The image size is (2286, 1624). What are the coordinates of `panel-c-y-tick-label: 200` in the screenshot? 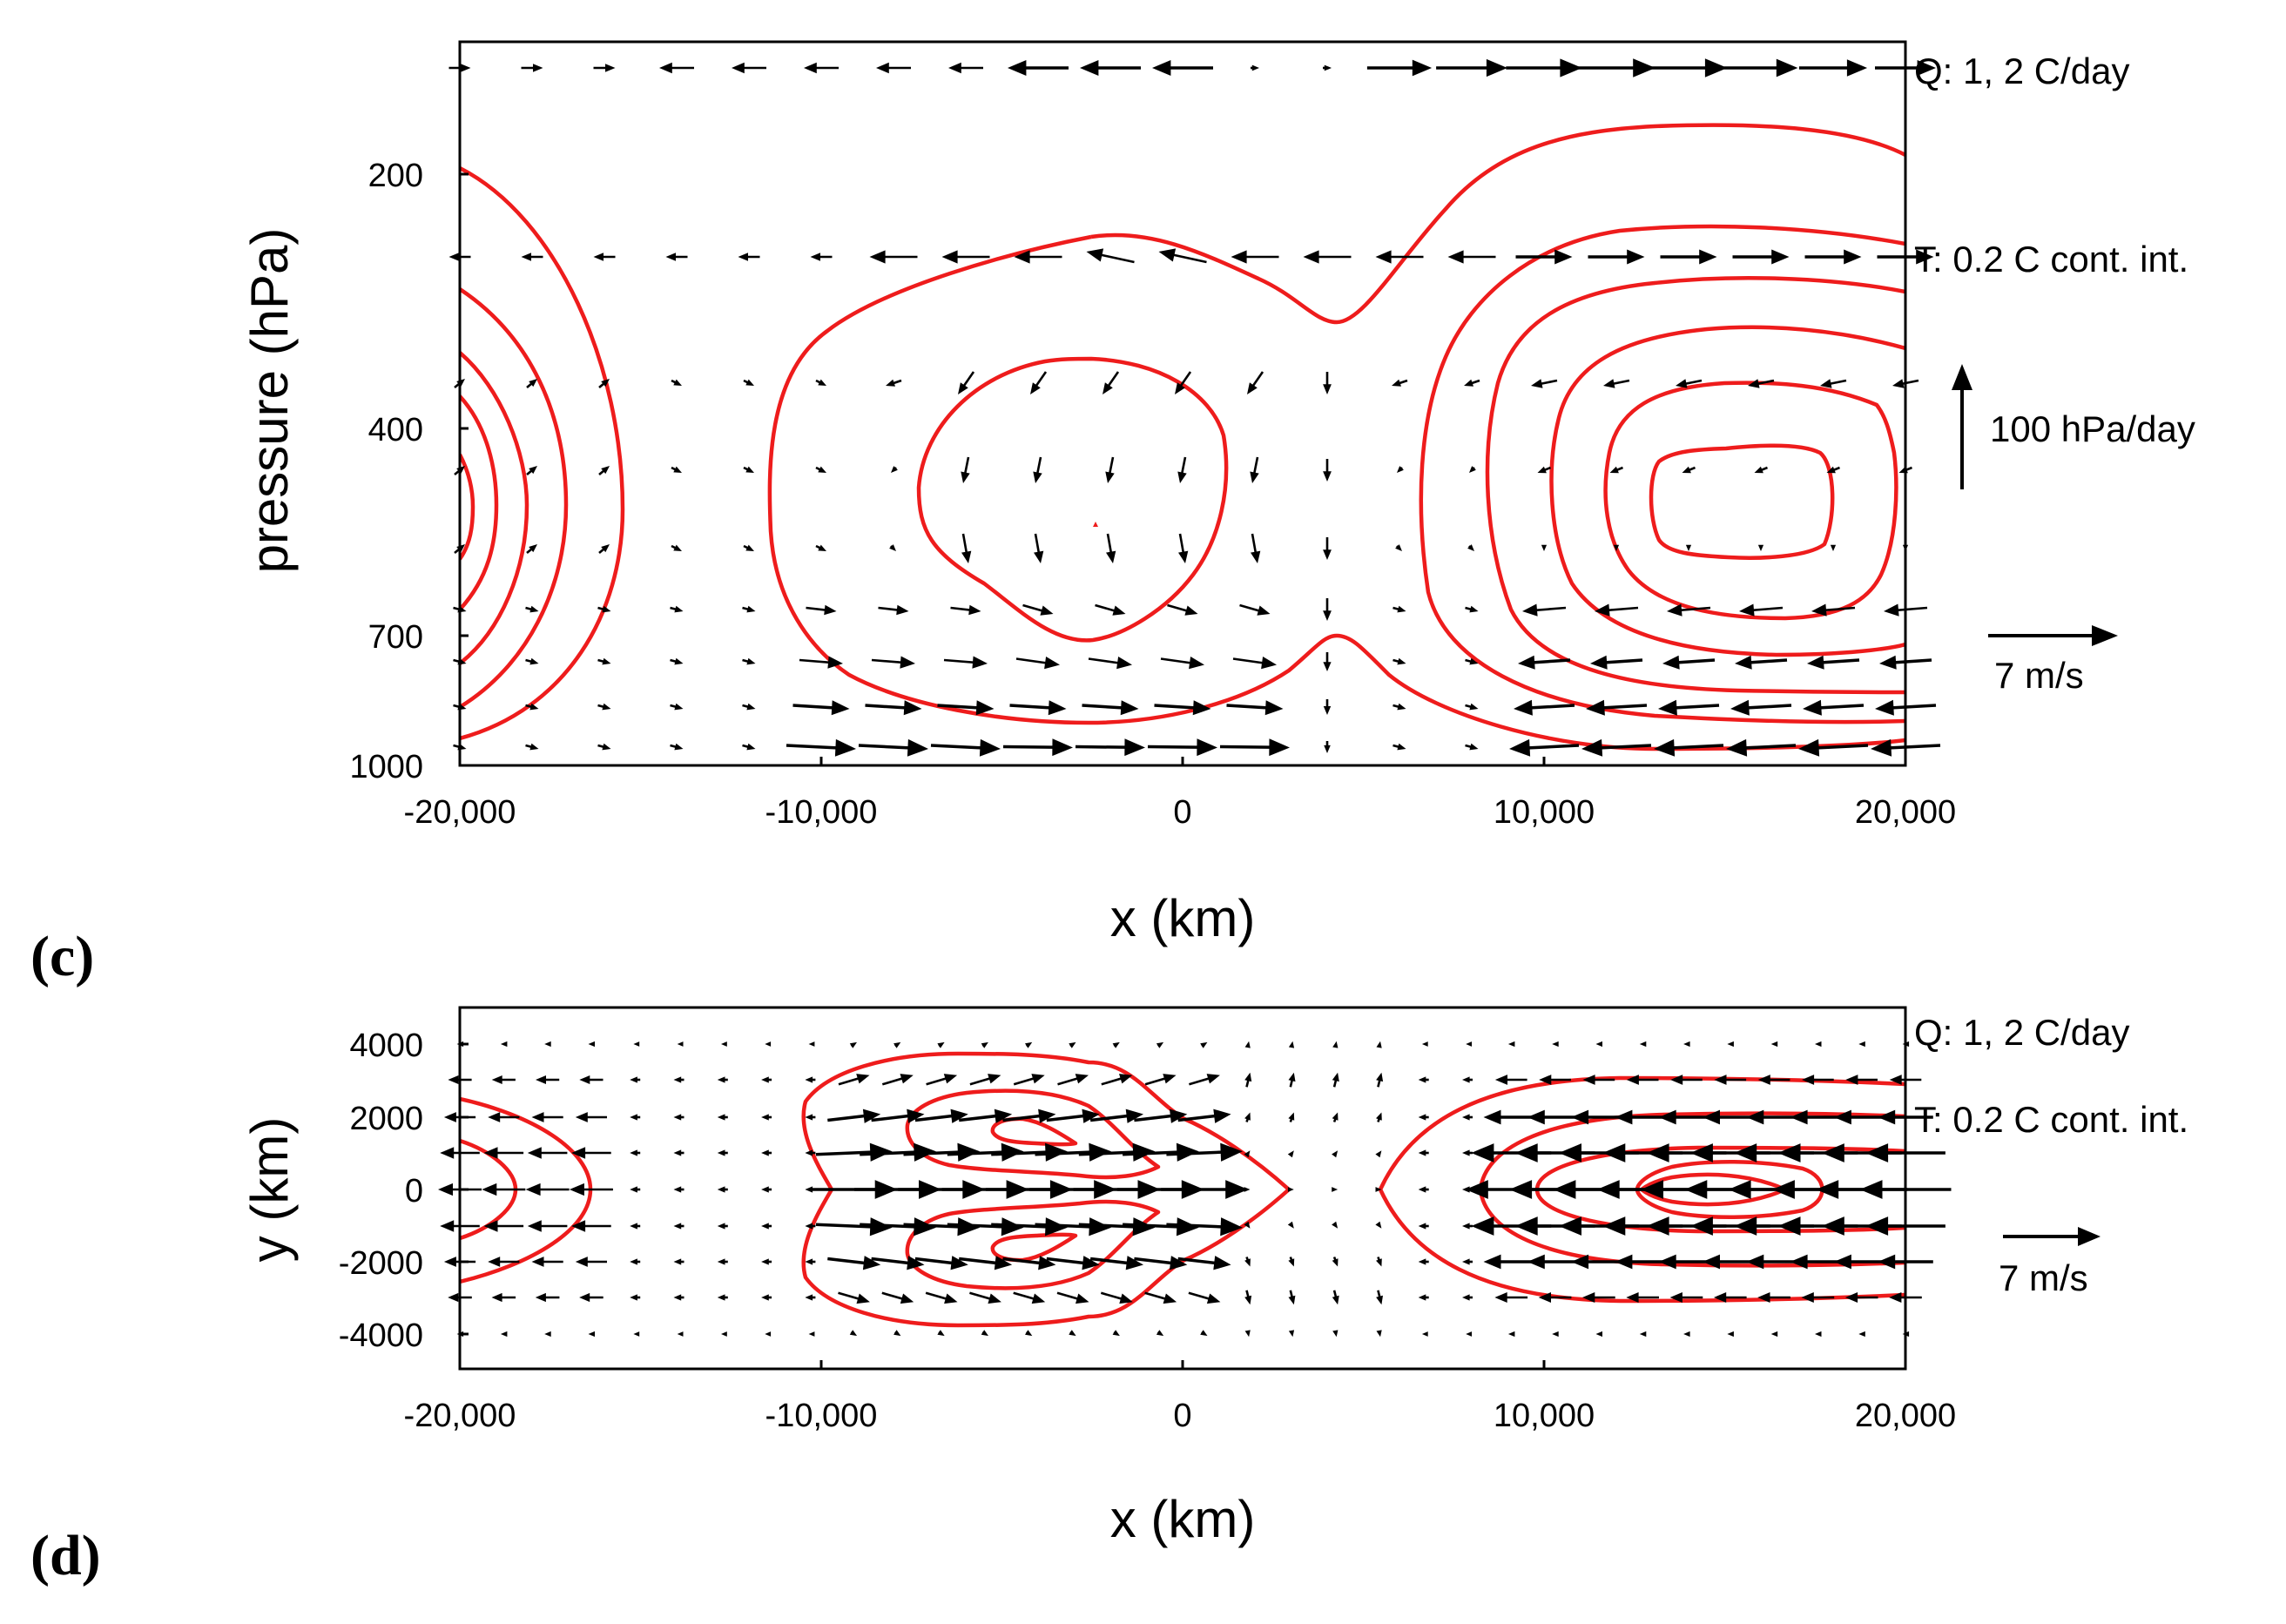 It's located at (396, 176).